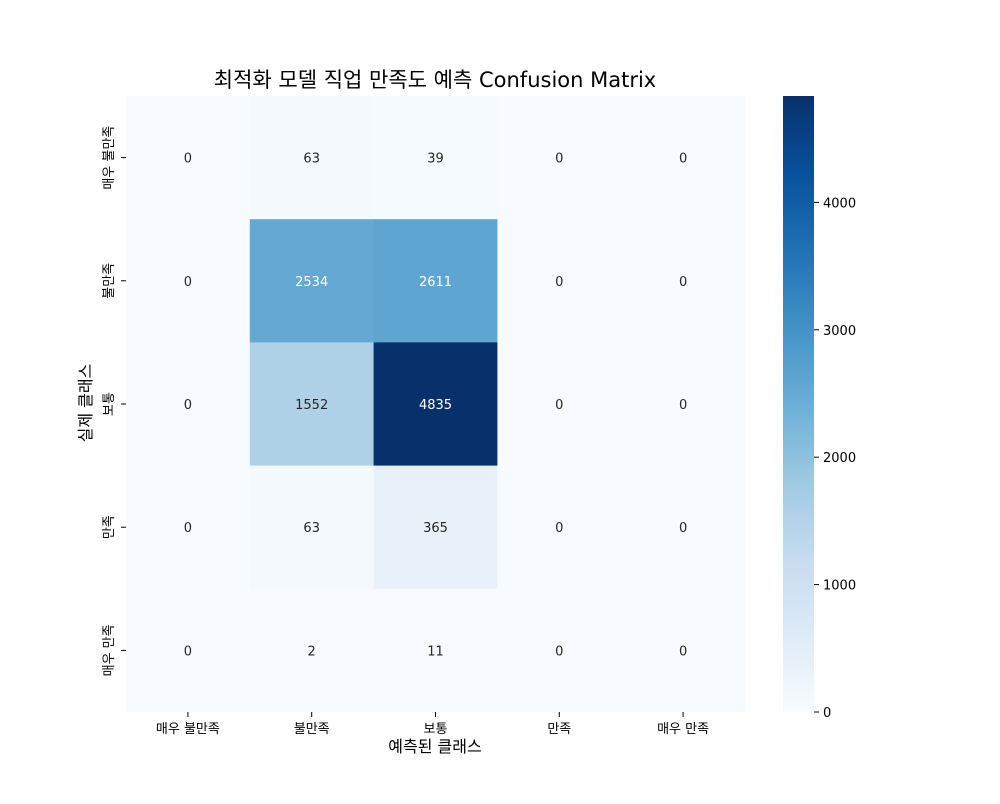 The image size is (1000, 804). I want to click on chart-title: 최적화 모델 직업 만족도 예측 Confusion Matrix, so click(435, 80).